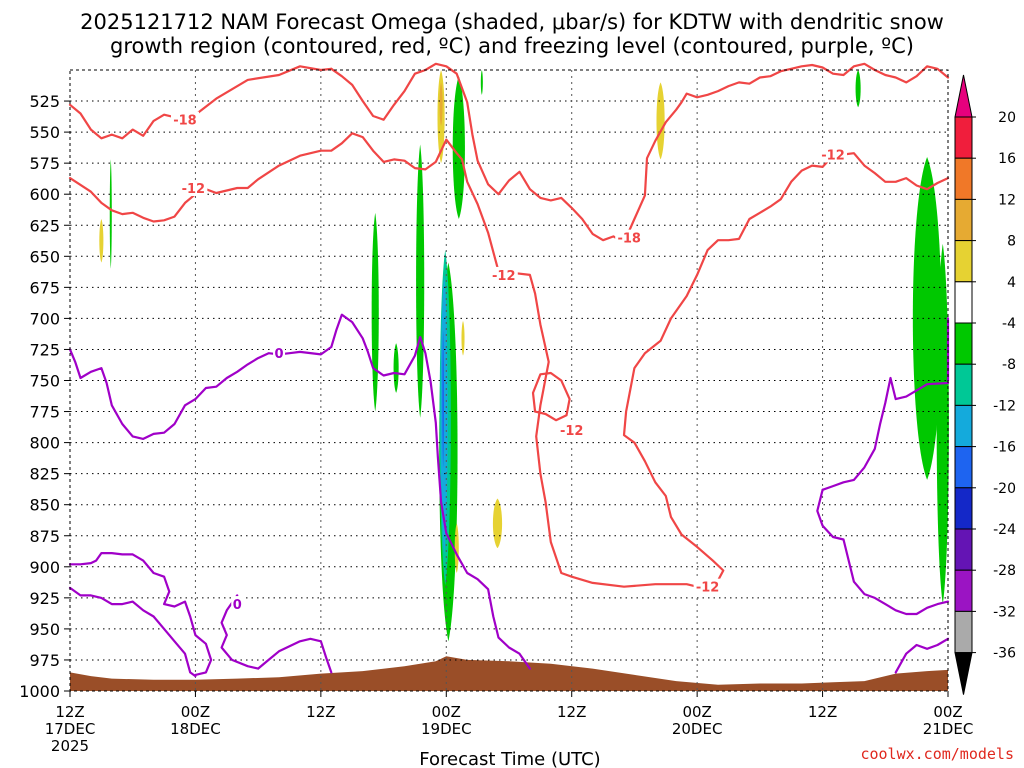  I want to click on colorbar-under-arrow, so click(963, 673).